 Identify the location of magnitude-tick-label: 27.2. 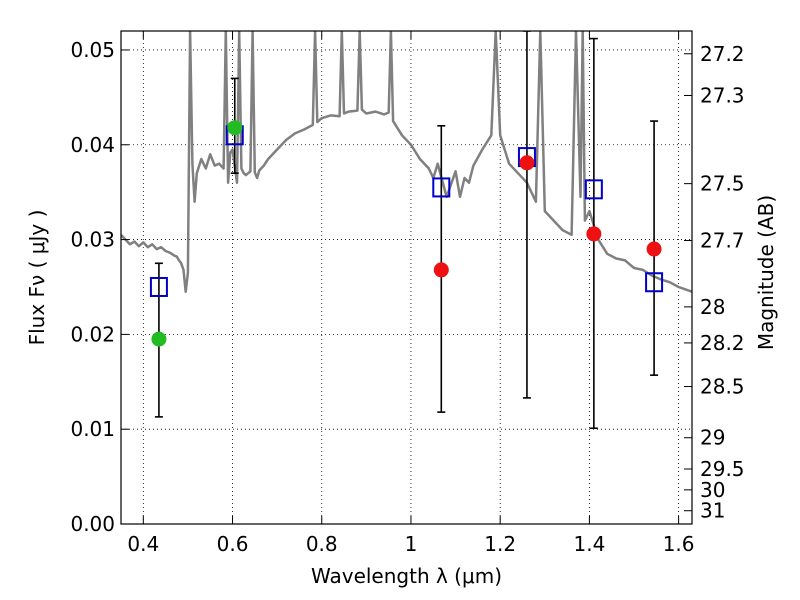
(722, 54).